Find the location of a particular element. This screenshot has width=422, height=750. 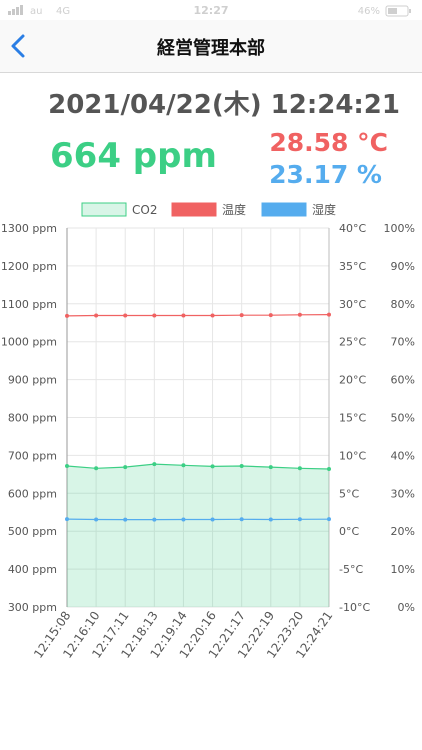

y-tick-label-percent: 50% is located at coordinates (403, 418).